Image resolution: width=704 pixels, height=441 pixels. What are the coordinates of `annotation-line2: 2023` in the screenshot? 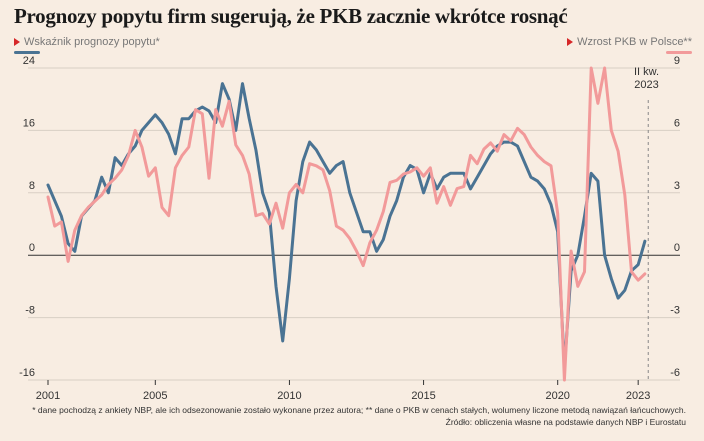 It's located at (646, 85).